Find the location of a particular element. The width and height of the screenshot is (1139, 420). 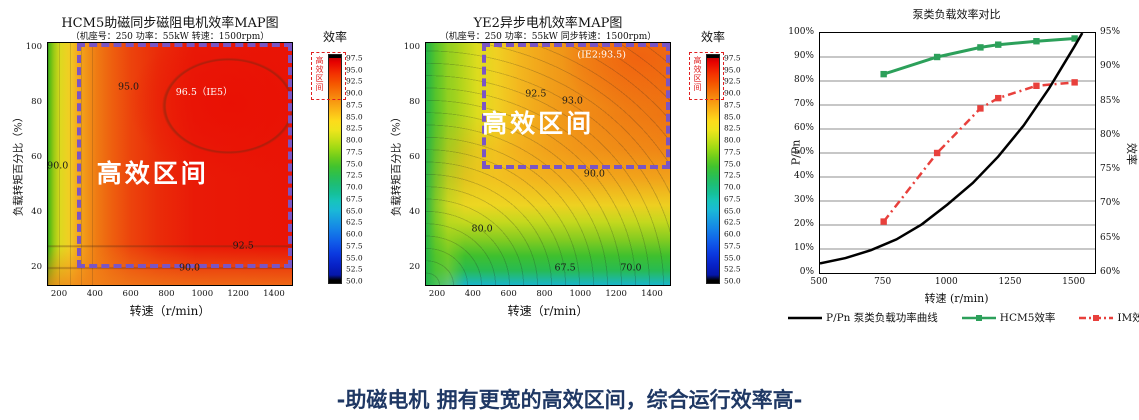

left-y-axis-ticks: 100% 90% 80% 70% 60% 50% 40% 30% 20% 10% 0% is located at coordinates (802, 152).